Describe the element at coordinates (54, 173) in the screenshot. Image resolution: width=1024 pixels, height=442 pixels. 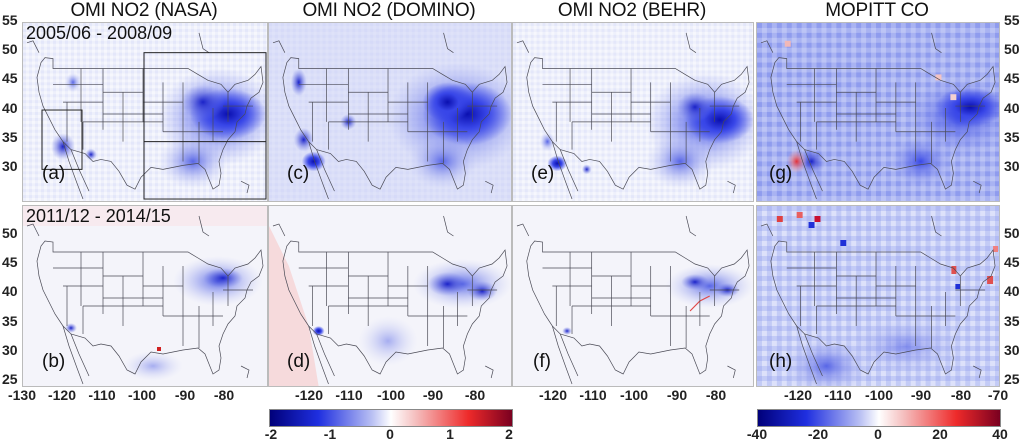
I see `panel-label-a: (a)` at that location.